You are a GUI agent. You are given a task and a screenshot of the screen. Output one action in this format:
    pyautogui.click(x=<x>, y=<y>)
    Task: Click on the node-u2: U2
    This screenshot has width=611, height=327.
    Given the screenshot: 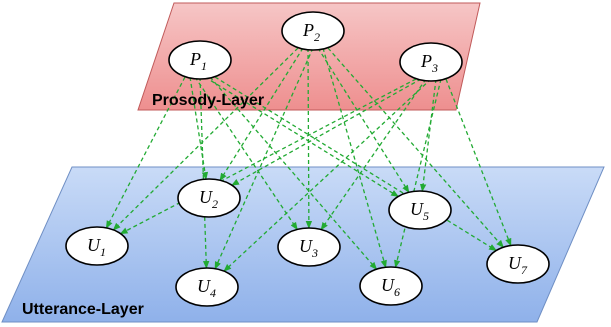 What is the action you would take?
    pyautogui.click(x=209, y=198)
    